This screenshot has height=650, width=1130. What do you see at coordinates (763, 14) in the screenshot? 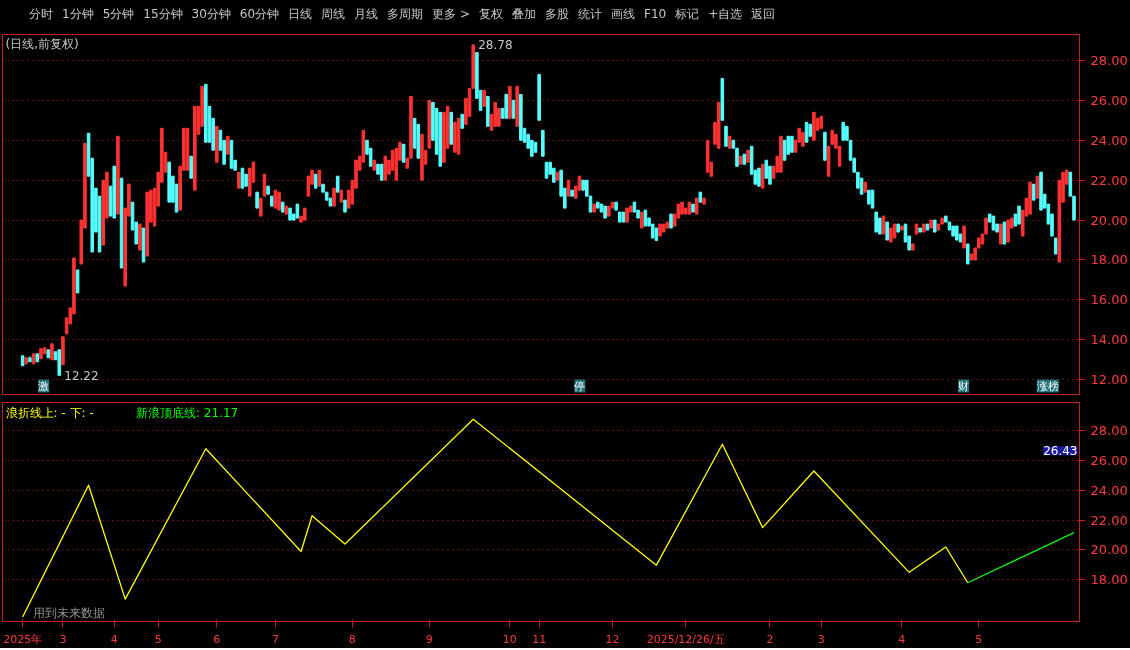
I see `text: 返回` at bounding box center [763, 14].